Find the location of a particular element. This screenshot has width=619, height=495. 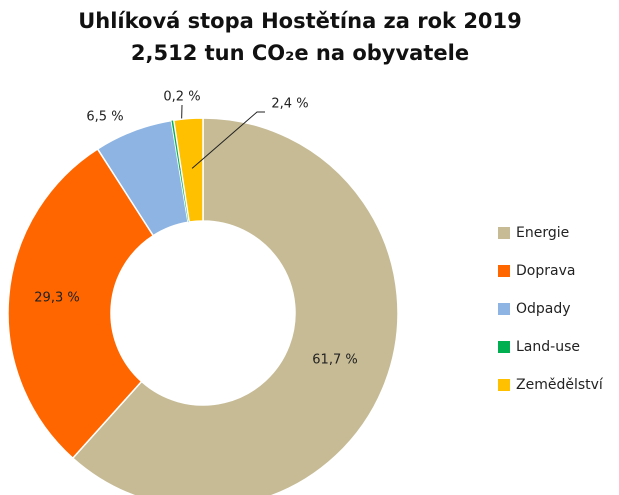

data-label: 29,3 % is located at coordinates (56, 298).